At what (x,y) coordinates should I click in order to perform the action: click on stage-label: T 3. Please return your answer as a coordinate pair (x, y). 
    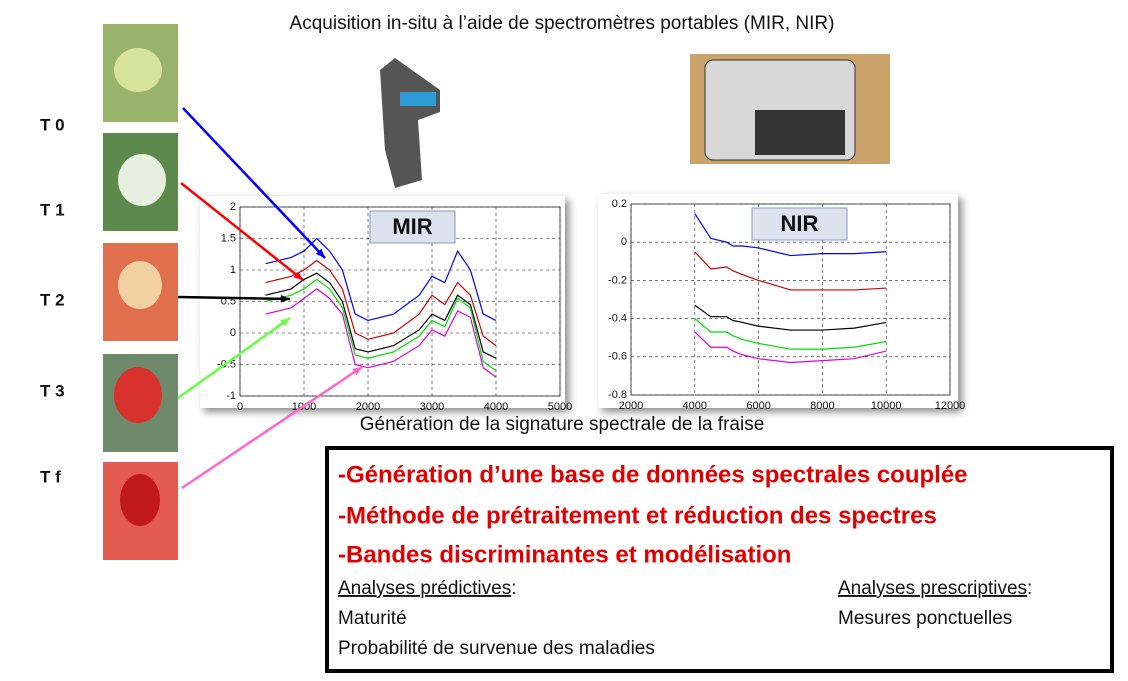
    Looking at the image, I should click on (52, 390).